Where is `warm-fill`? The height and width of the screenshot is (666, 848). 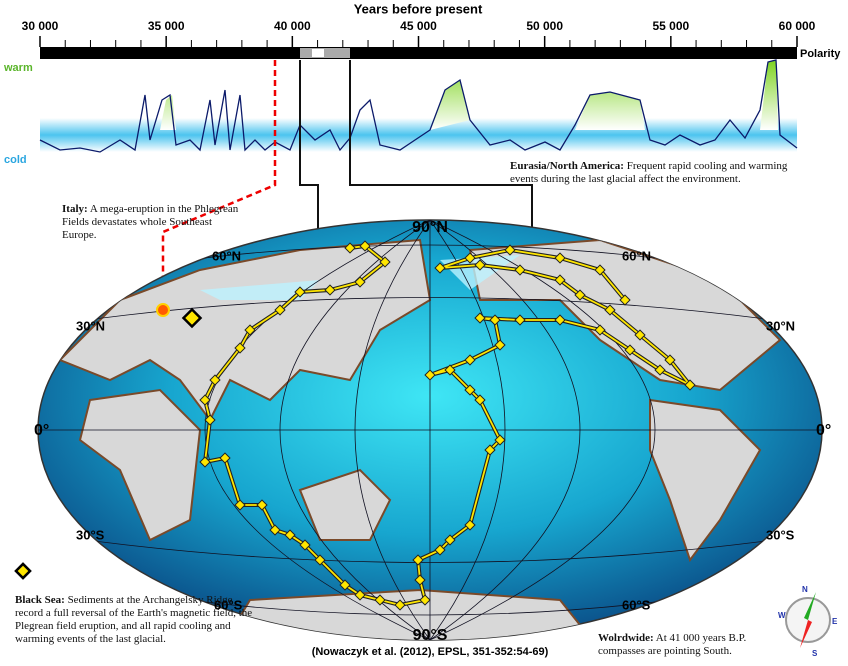
warm-fill is located at coordinates (469, 95).